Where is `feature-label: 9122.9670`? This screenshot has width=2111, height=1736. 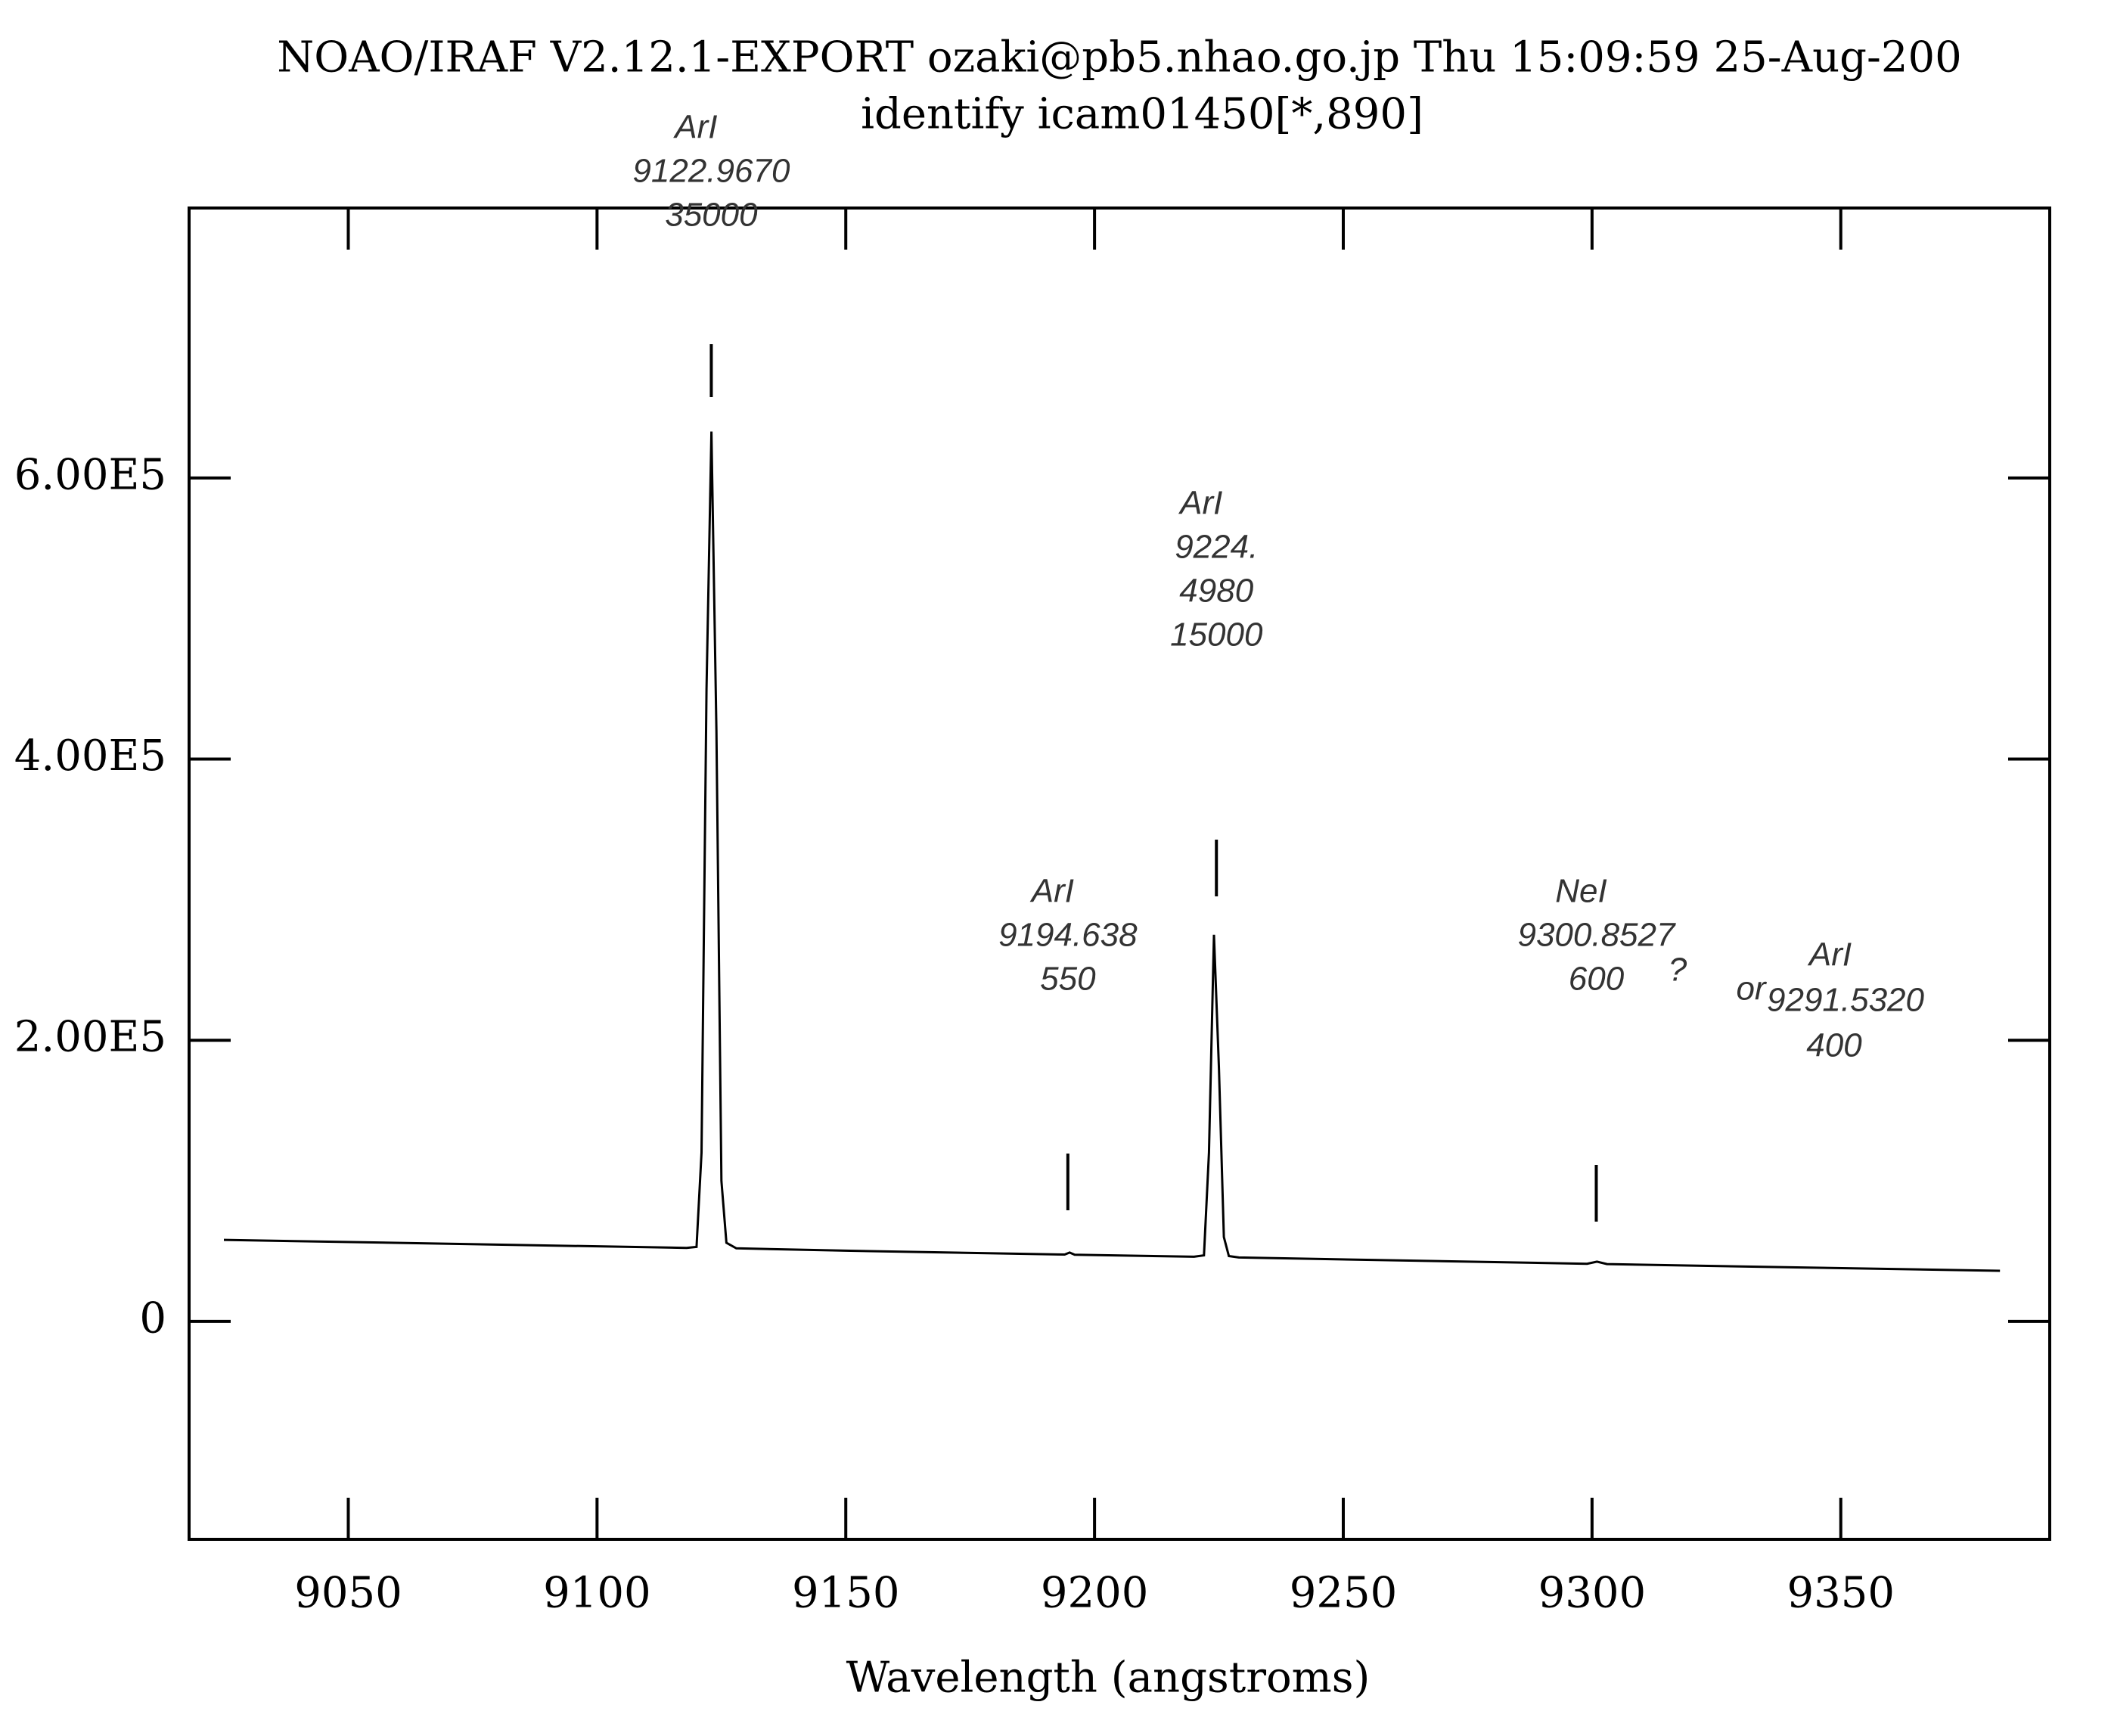
feature-label: 9122.9670 is located at coordinates (711, 171).